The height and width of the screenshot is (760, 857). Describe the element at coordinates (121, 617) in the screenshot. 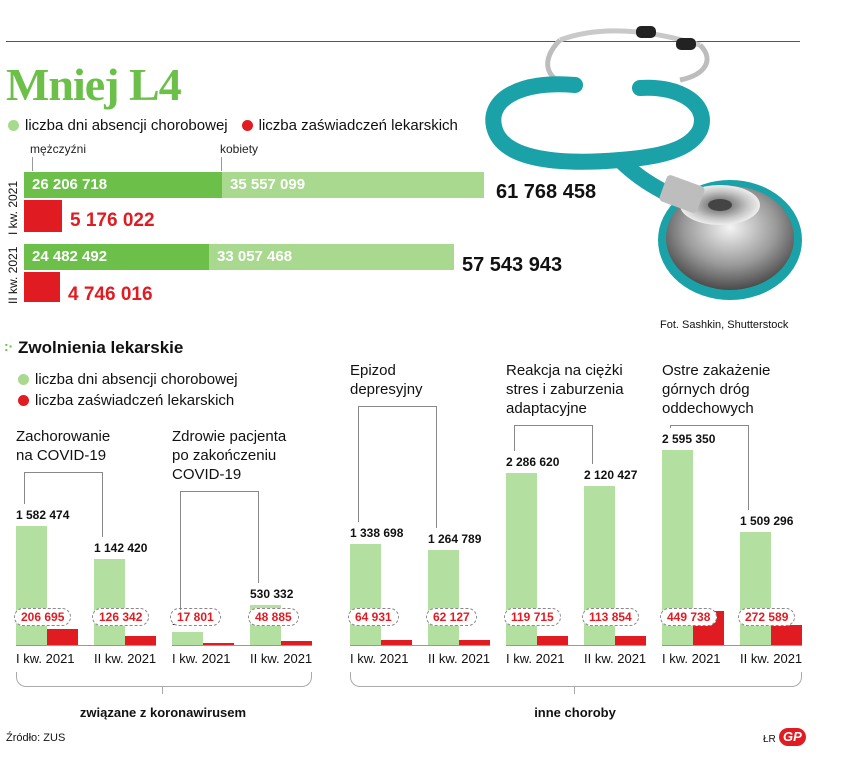

I see `certs-value: 126 342` at that location.